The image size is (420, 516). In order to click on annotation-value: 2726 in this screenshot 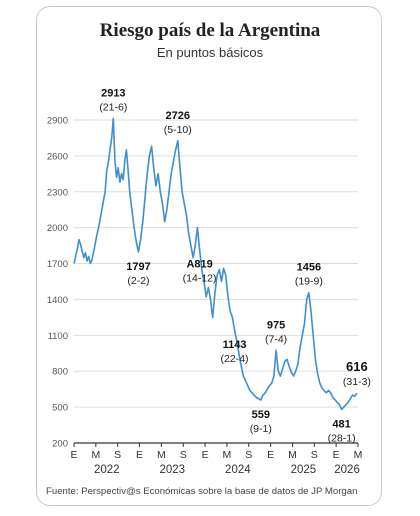, I will do `click(178, 116)`.